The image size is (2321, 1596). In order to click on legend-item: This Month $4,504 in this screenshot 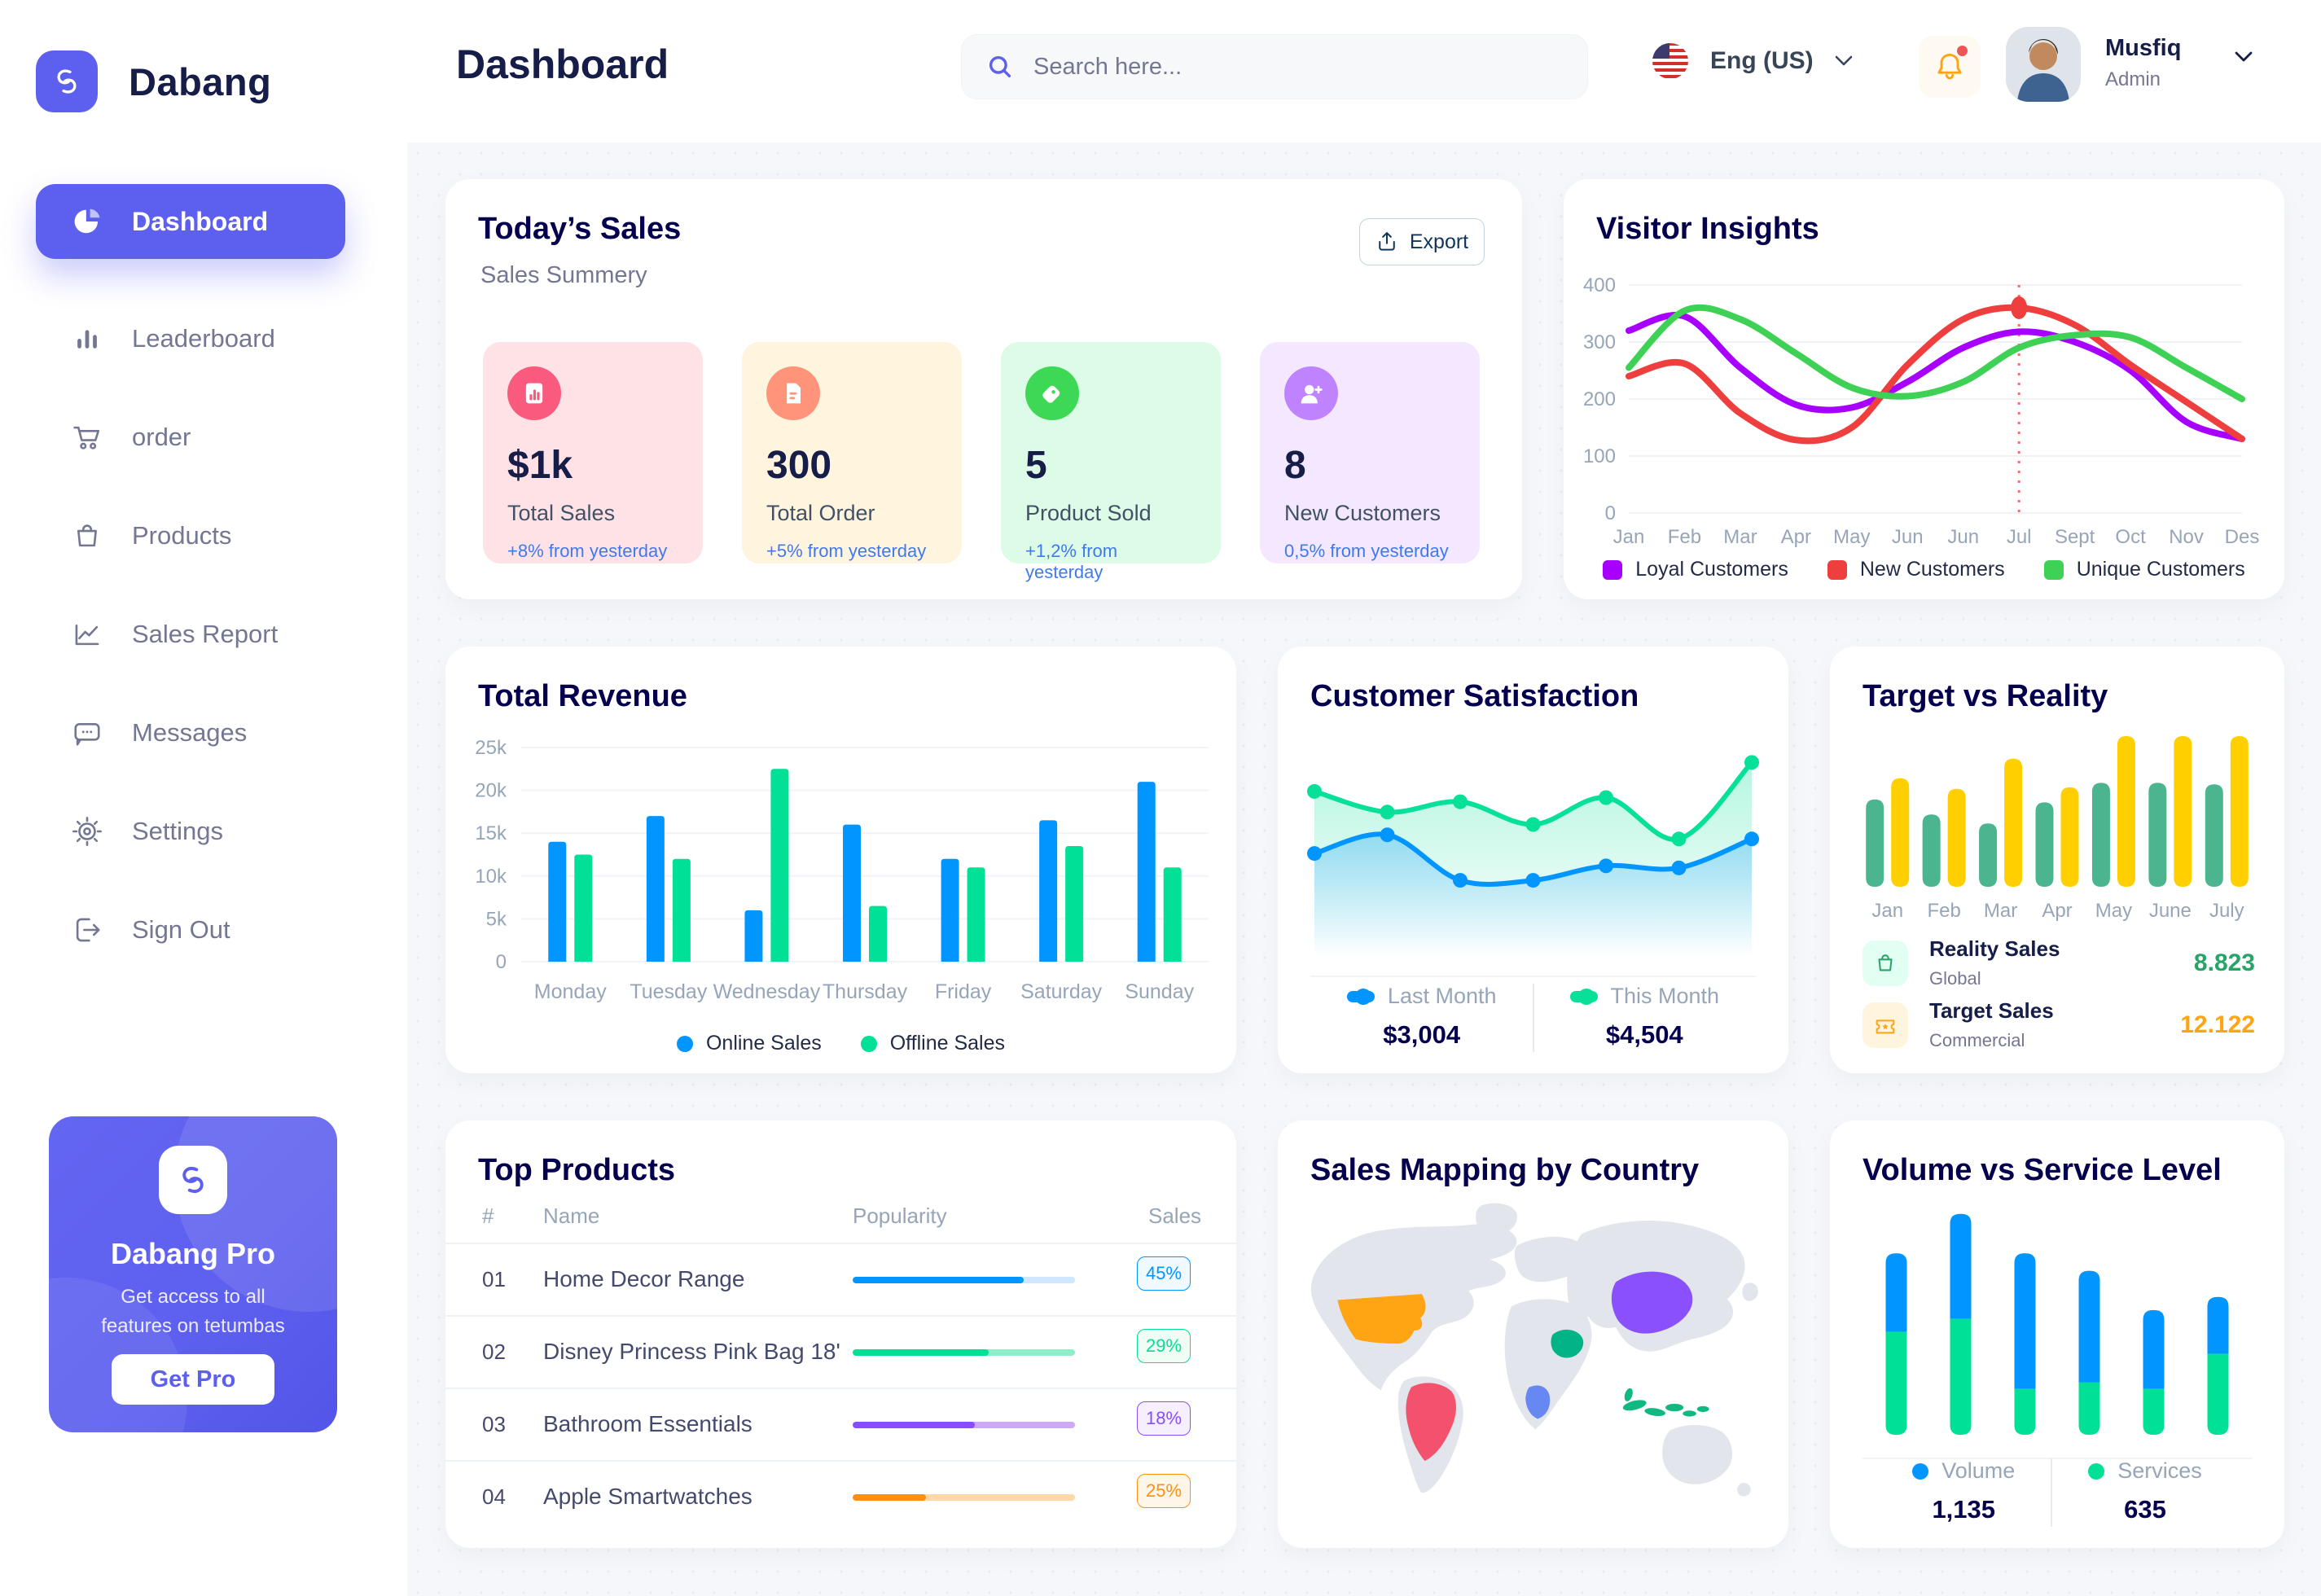, I will do `click(1644, 1018)`.